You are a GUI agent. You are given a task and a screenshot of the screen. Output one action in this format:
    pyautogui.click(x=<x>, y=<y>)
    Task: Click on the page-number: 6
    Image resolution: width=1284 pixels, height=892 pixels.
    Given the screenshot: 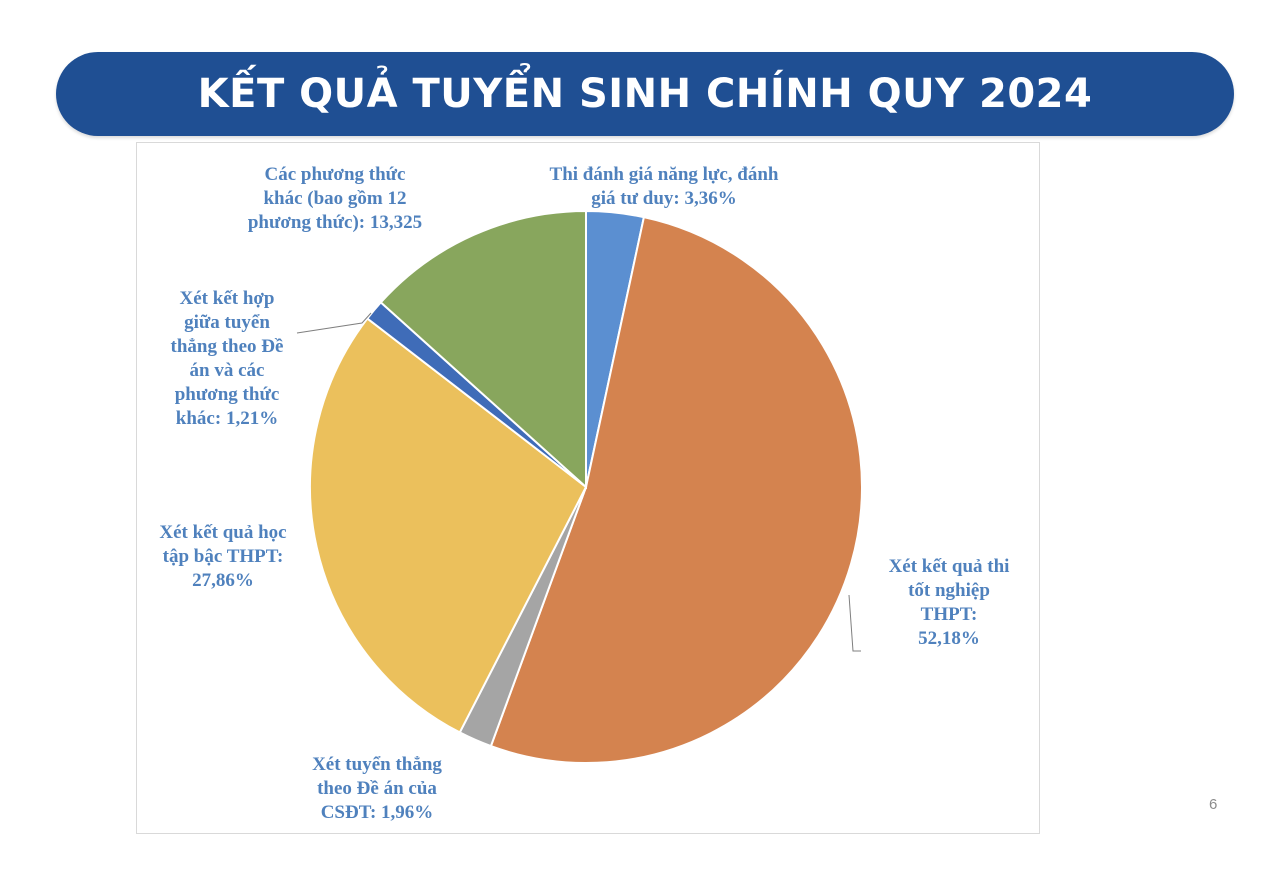 What is the action you would take?
    pyautogui.click(x=1213, y=804)
    